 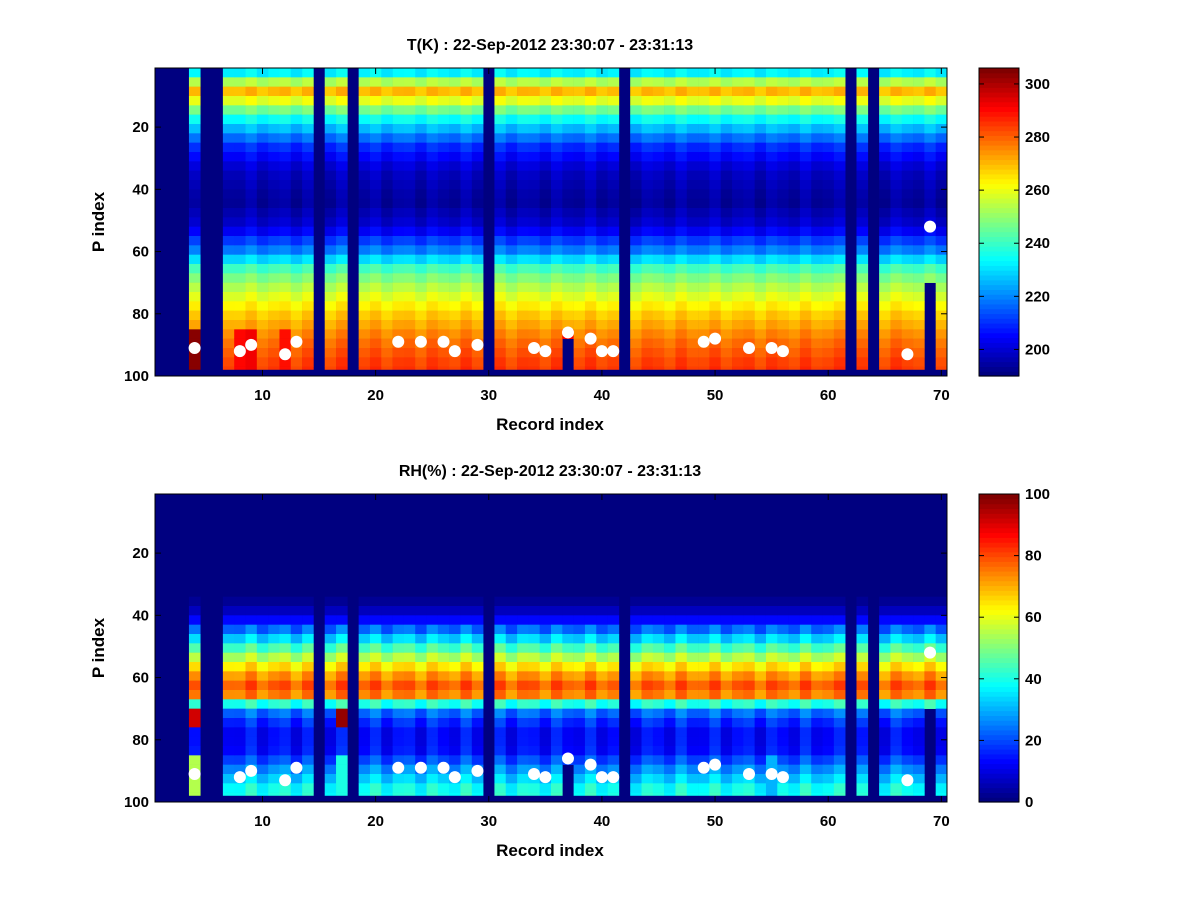 I want to click on humidity-colorbar-swatch, so click(x=999, y=723).